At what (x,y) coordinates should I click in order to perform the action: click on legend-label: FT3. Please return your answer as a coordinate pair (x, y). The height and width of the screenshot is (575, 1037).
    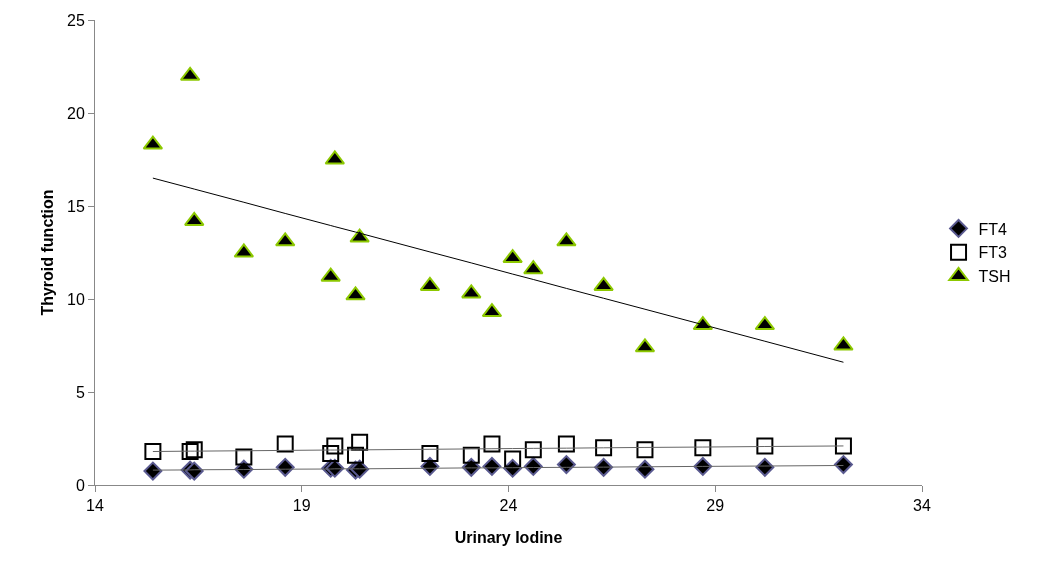
    Looking at the image, I should click on (993, 253).